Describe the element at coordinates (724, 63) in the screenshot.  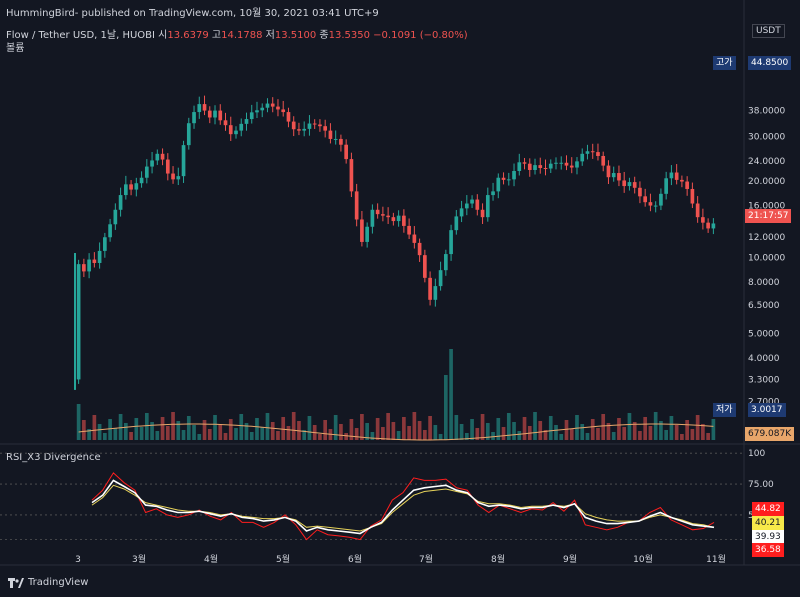
I see `high-marker-label: 고가` at that location.